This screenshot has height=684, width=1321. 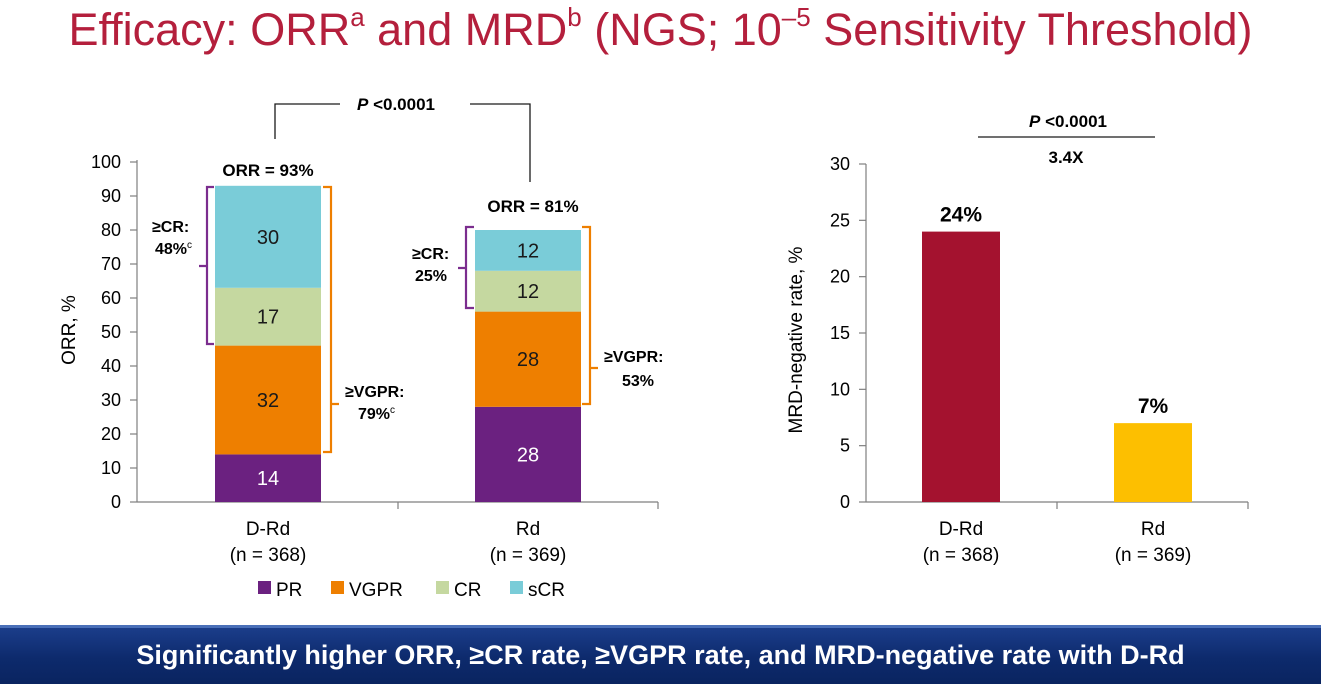 I want to click on orr-bar-segment-cr-d-rd, so click(x=268, y=316).